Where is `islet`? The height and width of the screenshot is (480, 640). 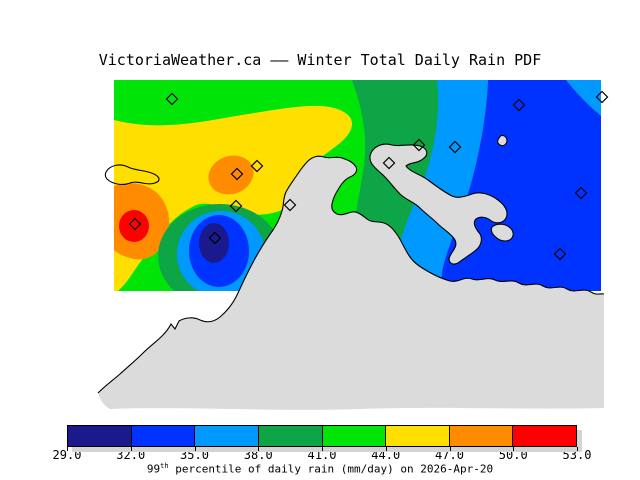 islet is located at coordinates (502, 141).